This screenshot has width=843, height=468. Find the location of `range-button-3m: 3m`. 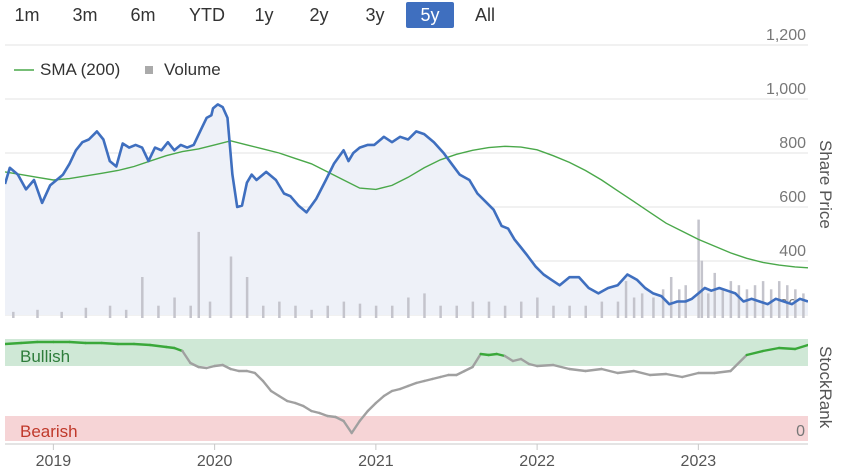

range-button-3m: 3m is located at coordinates (85, 15).